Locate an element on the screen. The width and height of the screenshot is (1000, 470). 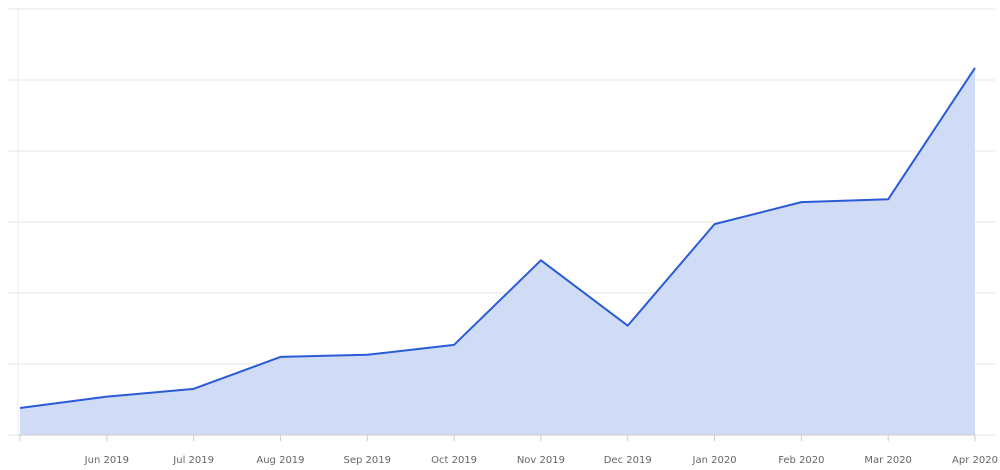
x-tick-label: Mar 2020 is located at coordinates (888, 460).